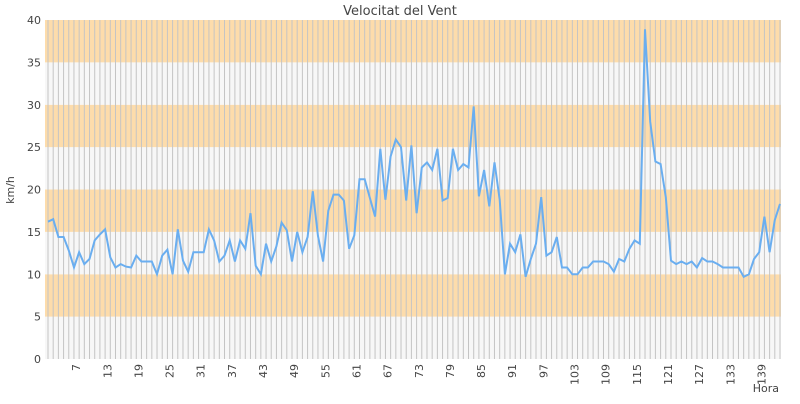 This screenshot has height=404, width=800. What do you see at coordinates (34, 190) in the screenshot?
I see `y-tick-label: 20` at bounding box center [34, 190].